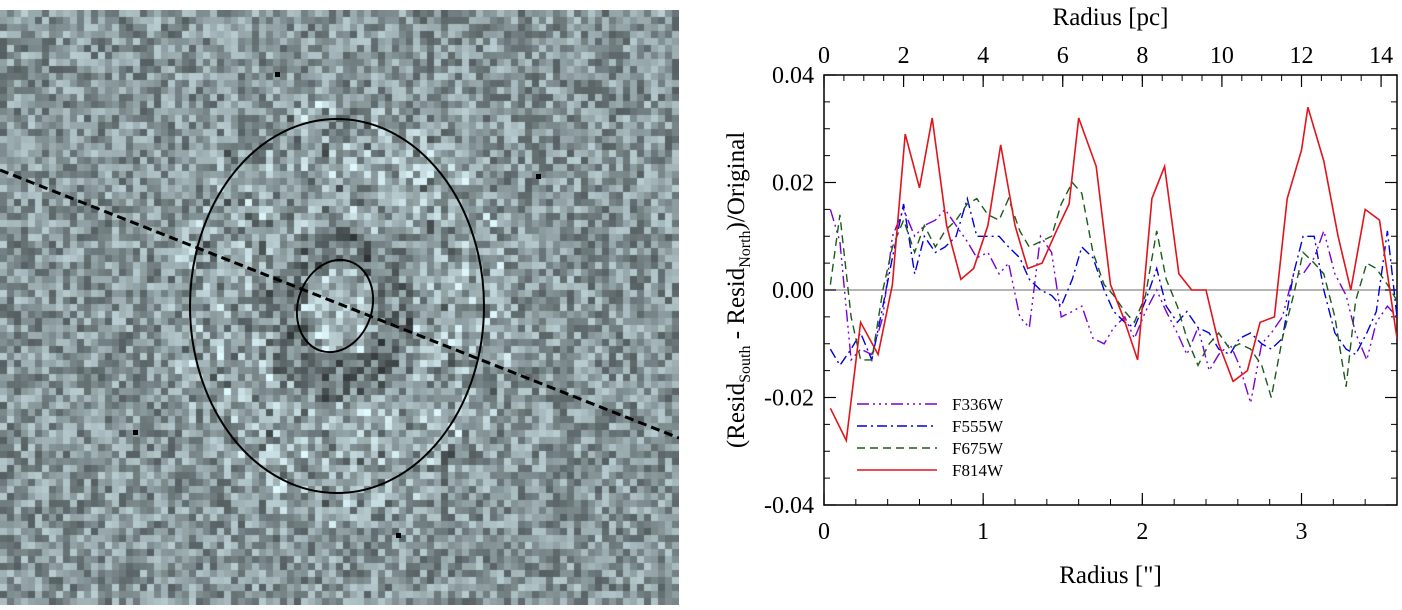 The height and width of the screenshot is (610, 1402). I want to click on x2-tick-label: 8, so click(1142, 56).